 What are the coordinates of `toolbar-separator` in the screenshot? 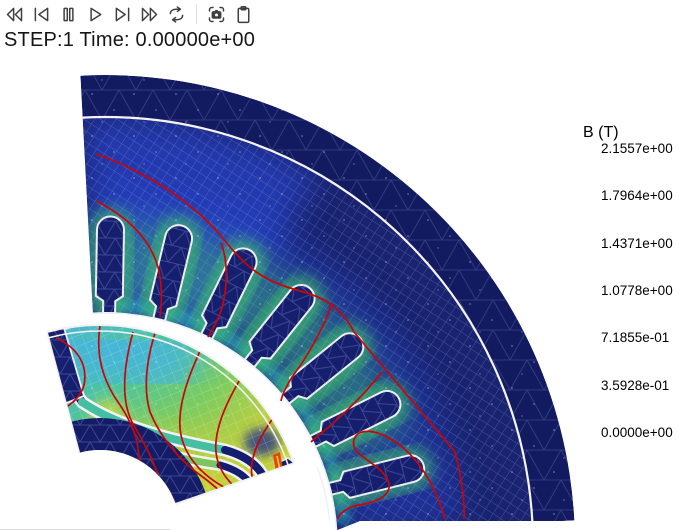 It's located at (196, 14).